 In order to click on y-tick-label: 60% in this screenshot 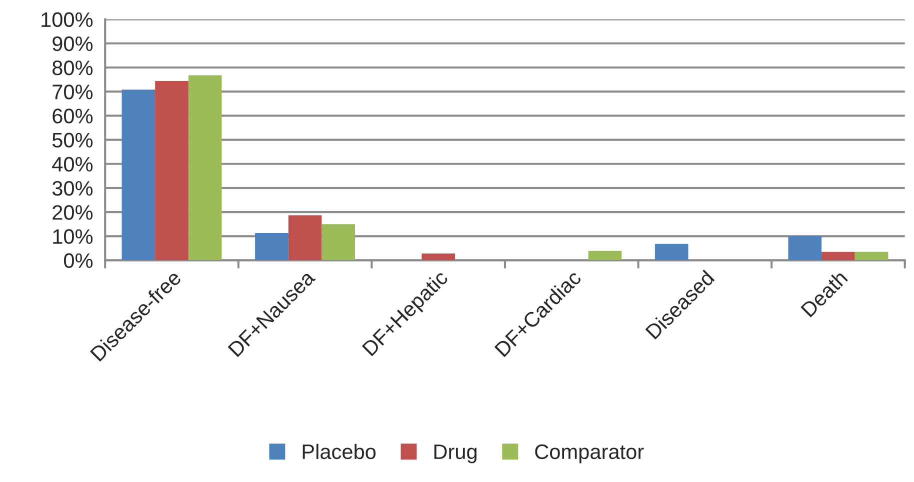, I will do `click(72, 116)`.